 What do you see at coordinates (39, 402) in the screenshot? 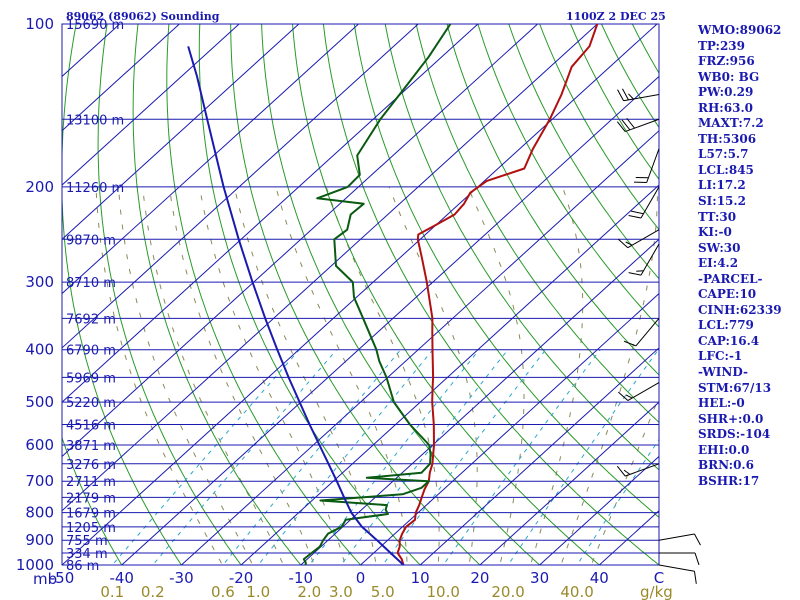
I see `pressure-label: 500` at bounding box center [39, 402].